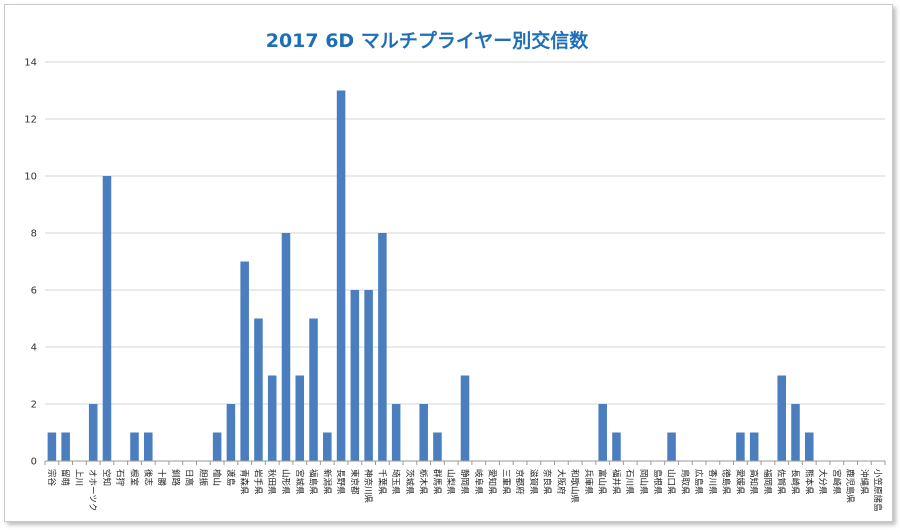 The image size is (900, 530). I want to click on x-tick-label: 愛媛県, so click(739, 482).